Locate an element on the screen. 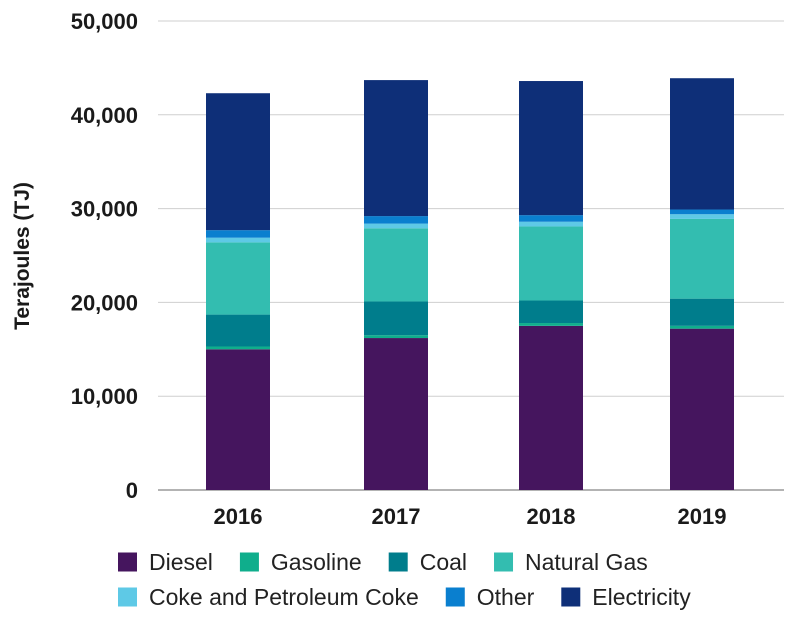 This screenshot has height=629, width=800. y-tick-label: 0 is located at coordinates (132, 490).